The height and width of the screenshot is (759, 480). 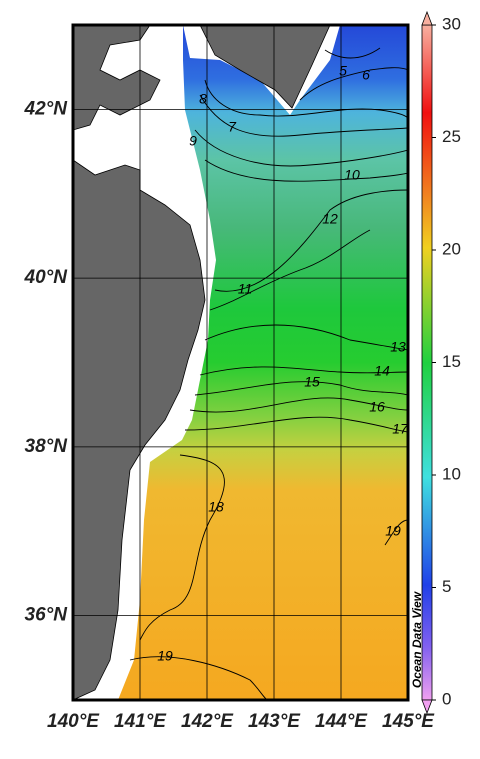 What do you see at coordinates (400, 429) in the screenshot?
I see `contour-label: 17` at bounding box center [400, 429].